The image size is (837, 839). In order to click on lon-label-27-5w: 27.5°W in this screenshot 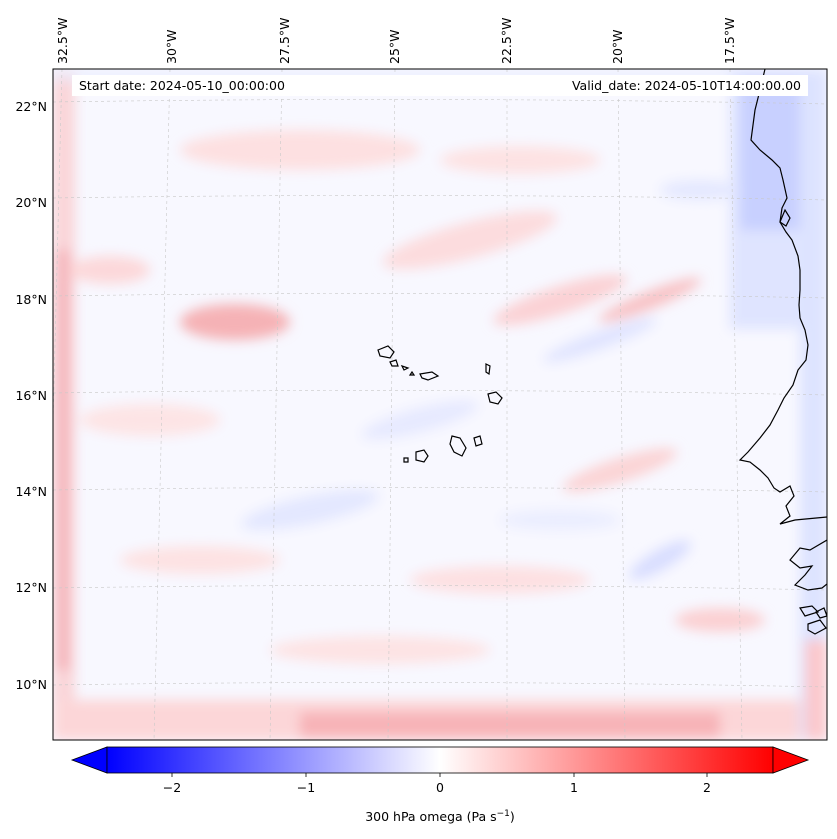, I will do `click(284, 41)`.